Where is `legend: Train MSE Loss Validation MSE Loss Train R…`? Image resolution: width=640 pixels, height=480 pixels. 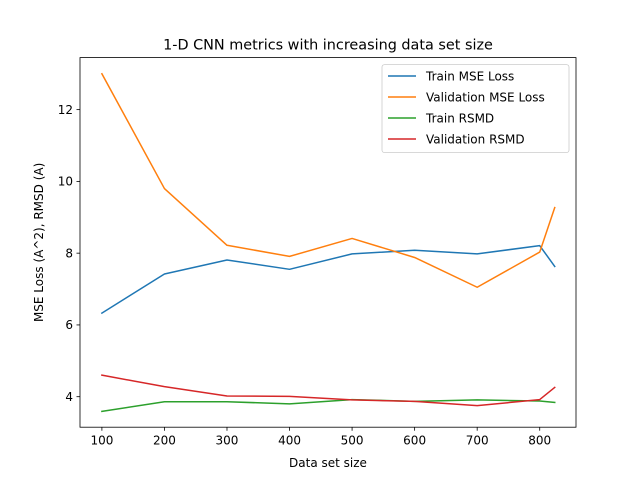
legend: Train MSE Loss Validation MSE Loss Train R… is located at coordinates (475, 108).